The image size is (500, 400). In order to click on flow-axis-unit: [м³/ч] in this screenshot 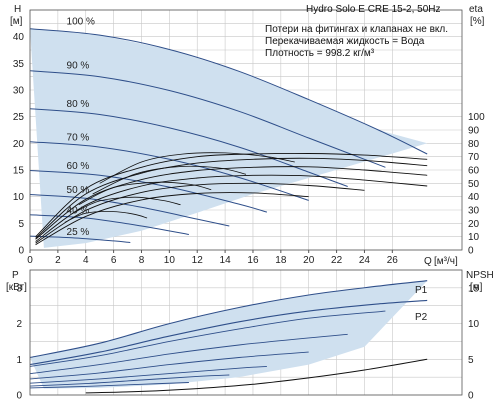, I will do `click(446, 261)`.